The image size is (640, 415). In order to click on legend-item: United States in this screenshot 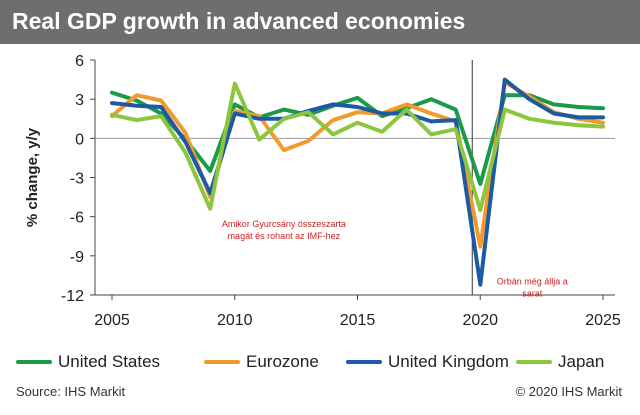, I will do `click(88, 362)`.